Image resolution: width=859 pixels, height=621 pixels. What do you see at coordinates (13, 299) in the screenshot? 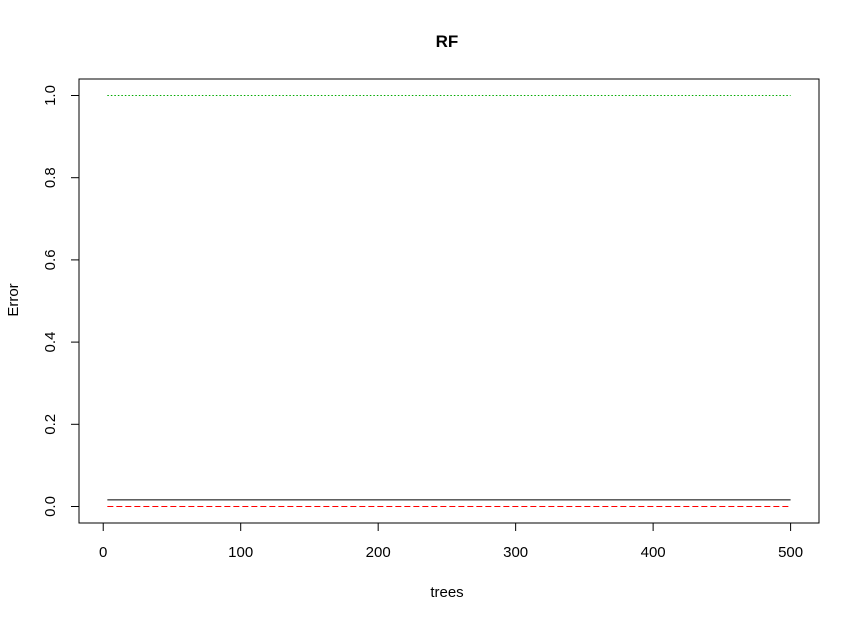
I see `y-axis-label: Error` at bounding box center [13, 299].